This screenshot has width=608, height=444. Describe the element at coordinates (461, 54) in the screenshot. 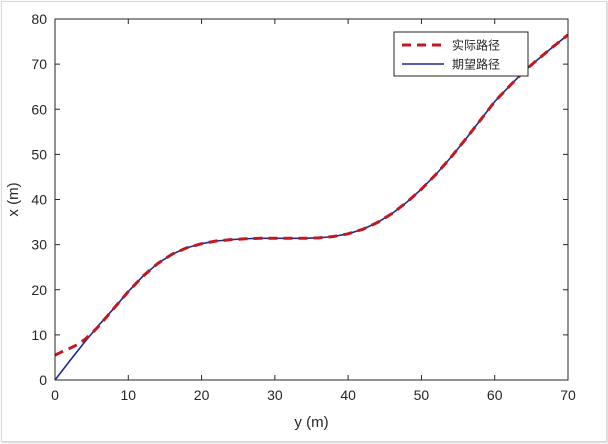

I see `legend-box` at that location.